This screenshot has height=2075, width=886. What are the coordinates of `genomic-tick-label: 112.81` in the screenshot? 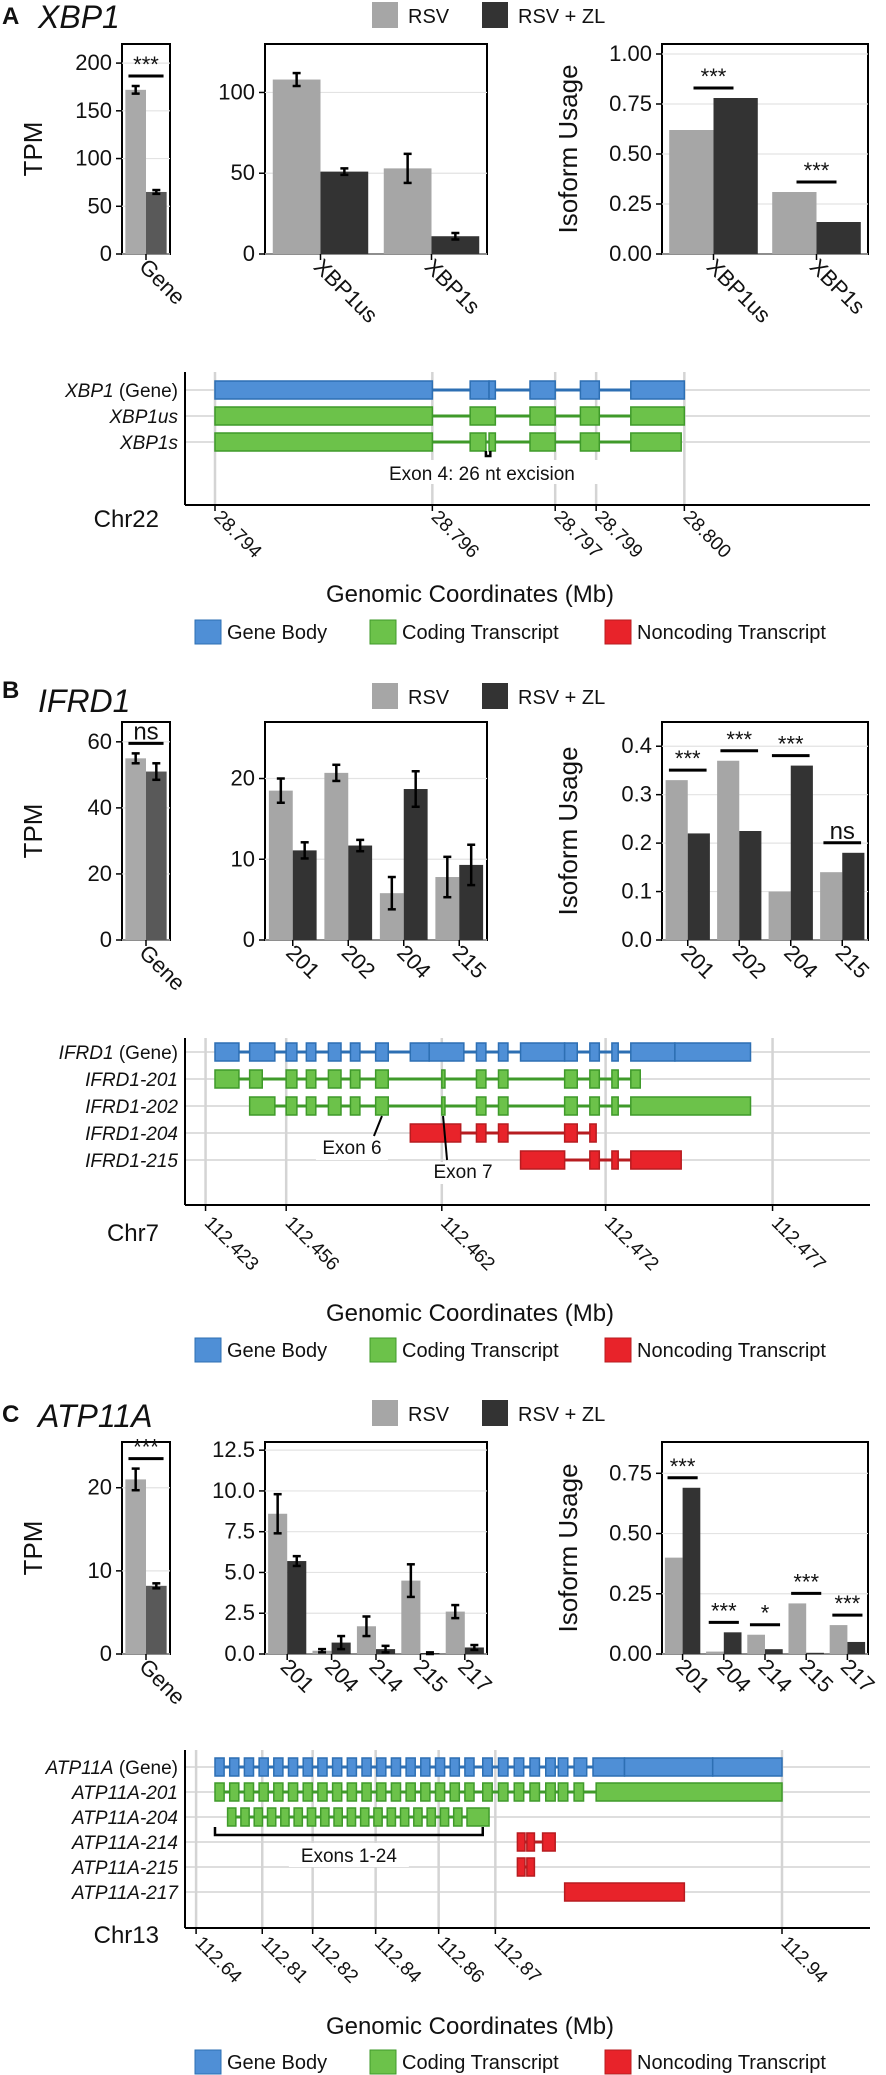 It's located at (284, 1960).